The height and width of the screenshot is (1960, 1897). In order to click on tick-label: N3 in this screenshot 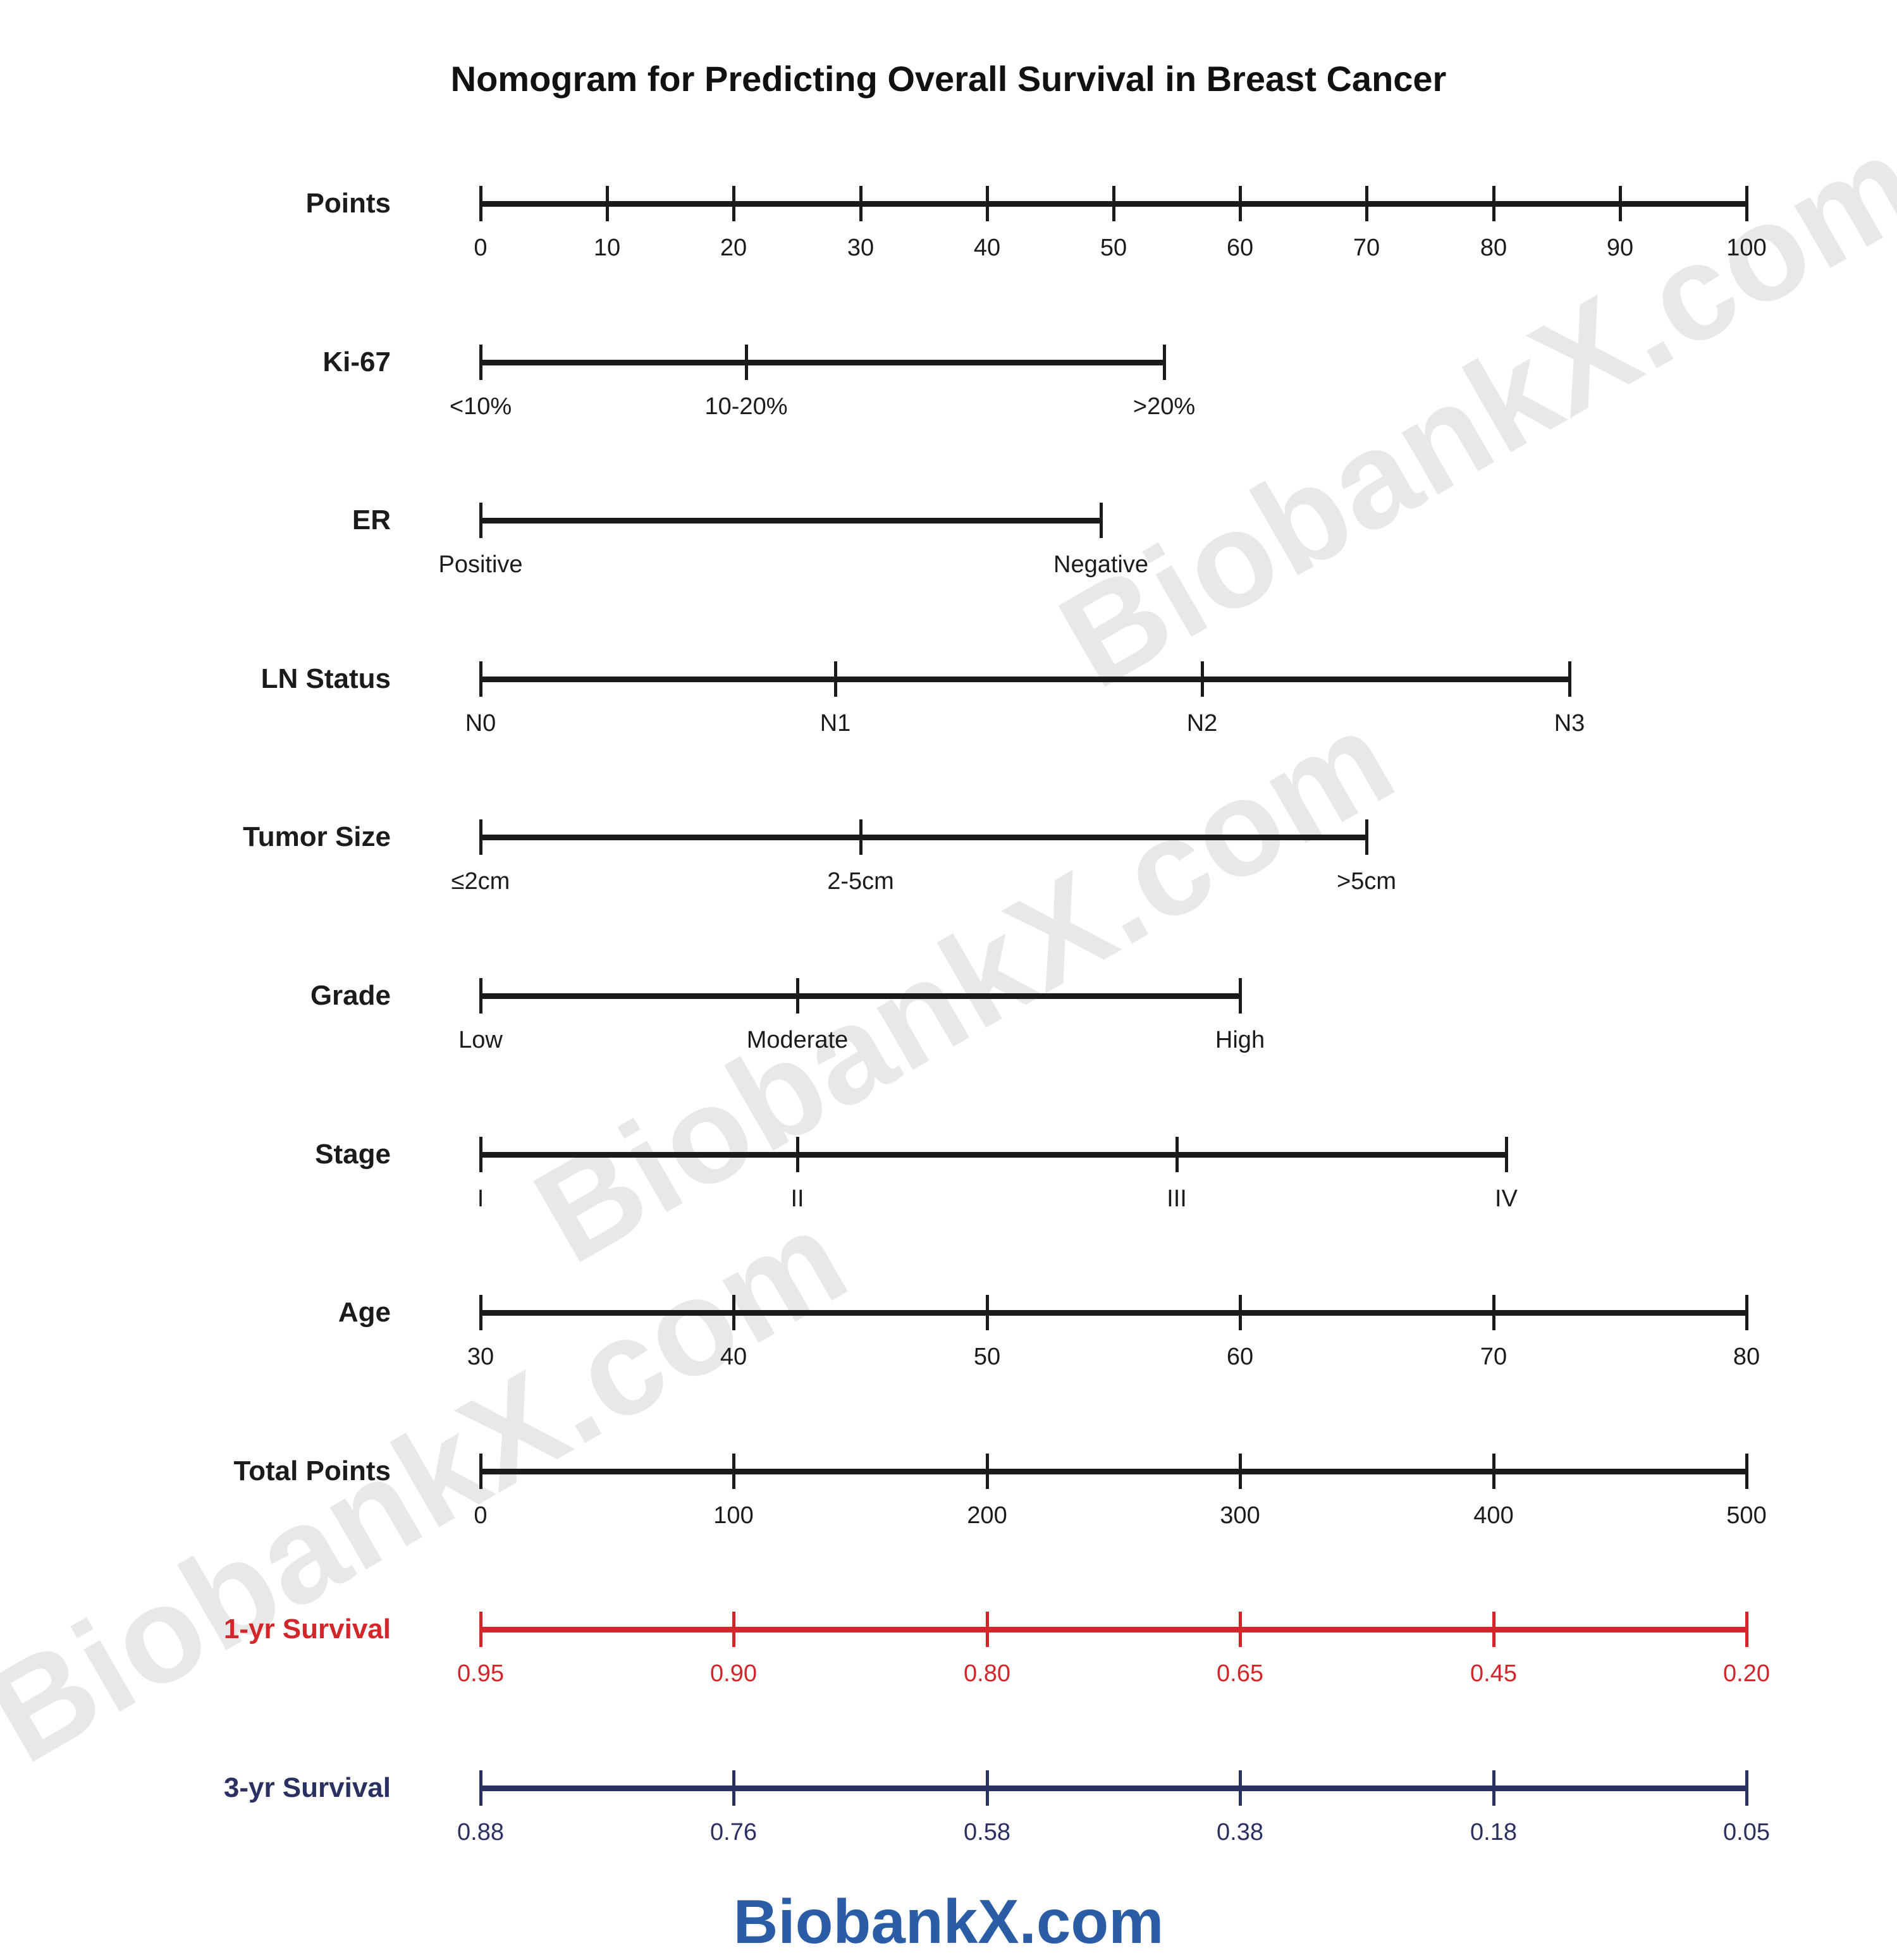, I will do `click(1569, 723)`.